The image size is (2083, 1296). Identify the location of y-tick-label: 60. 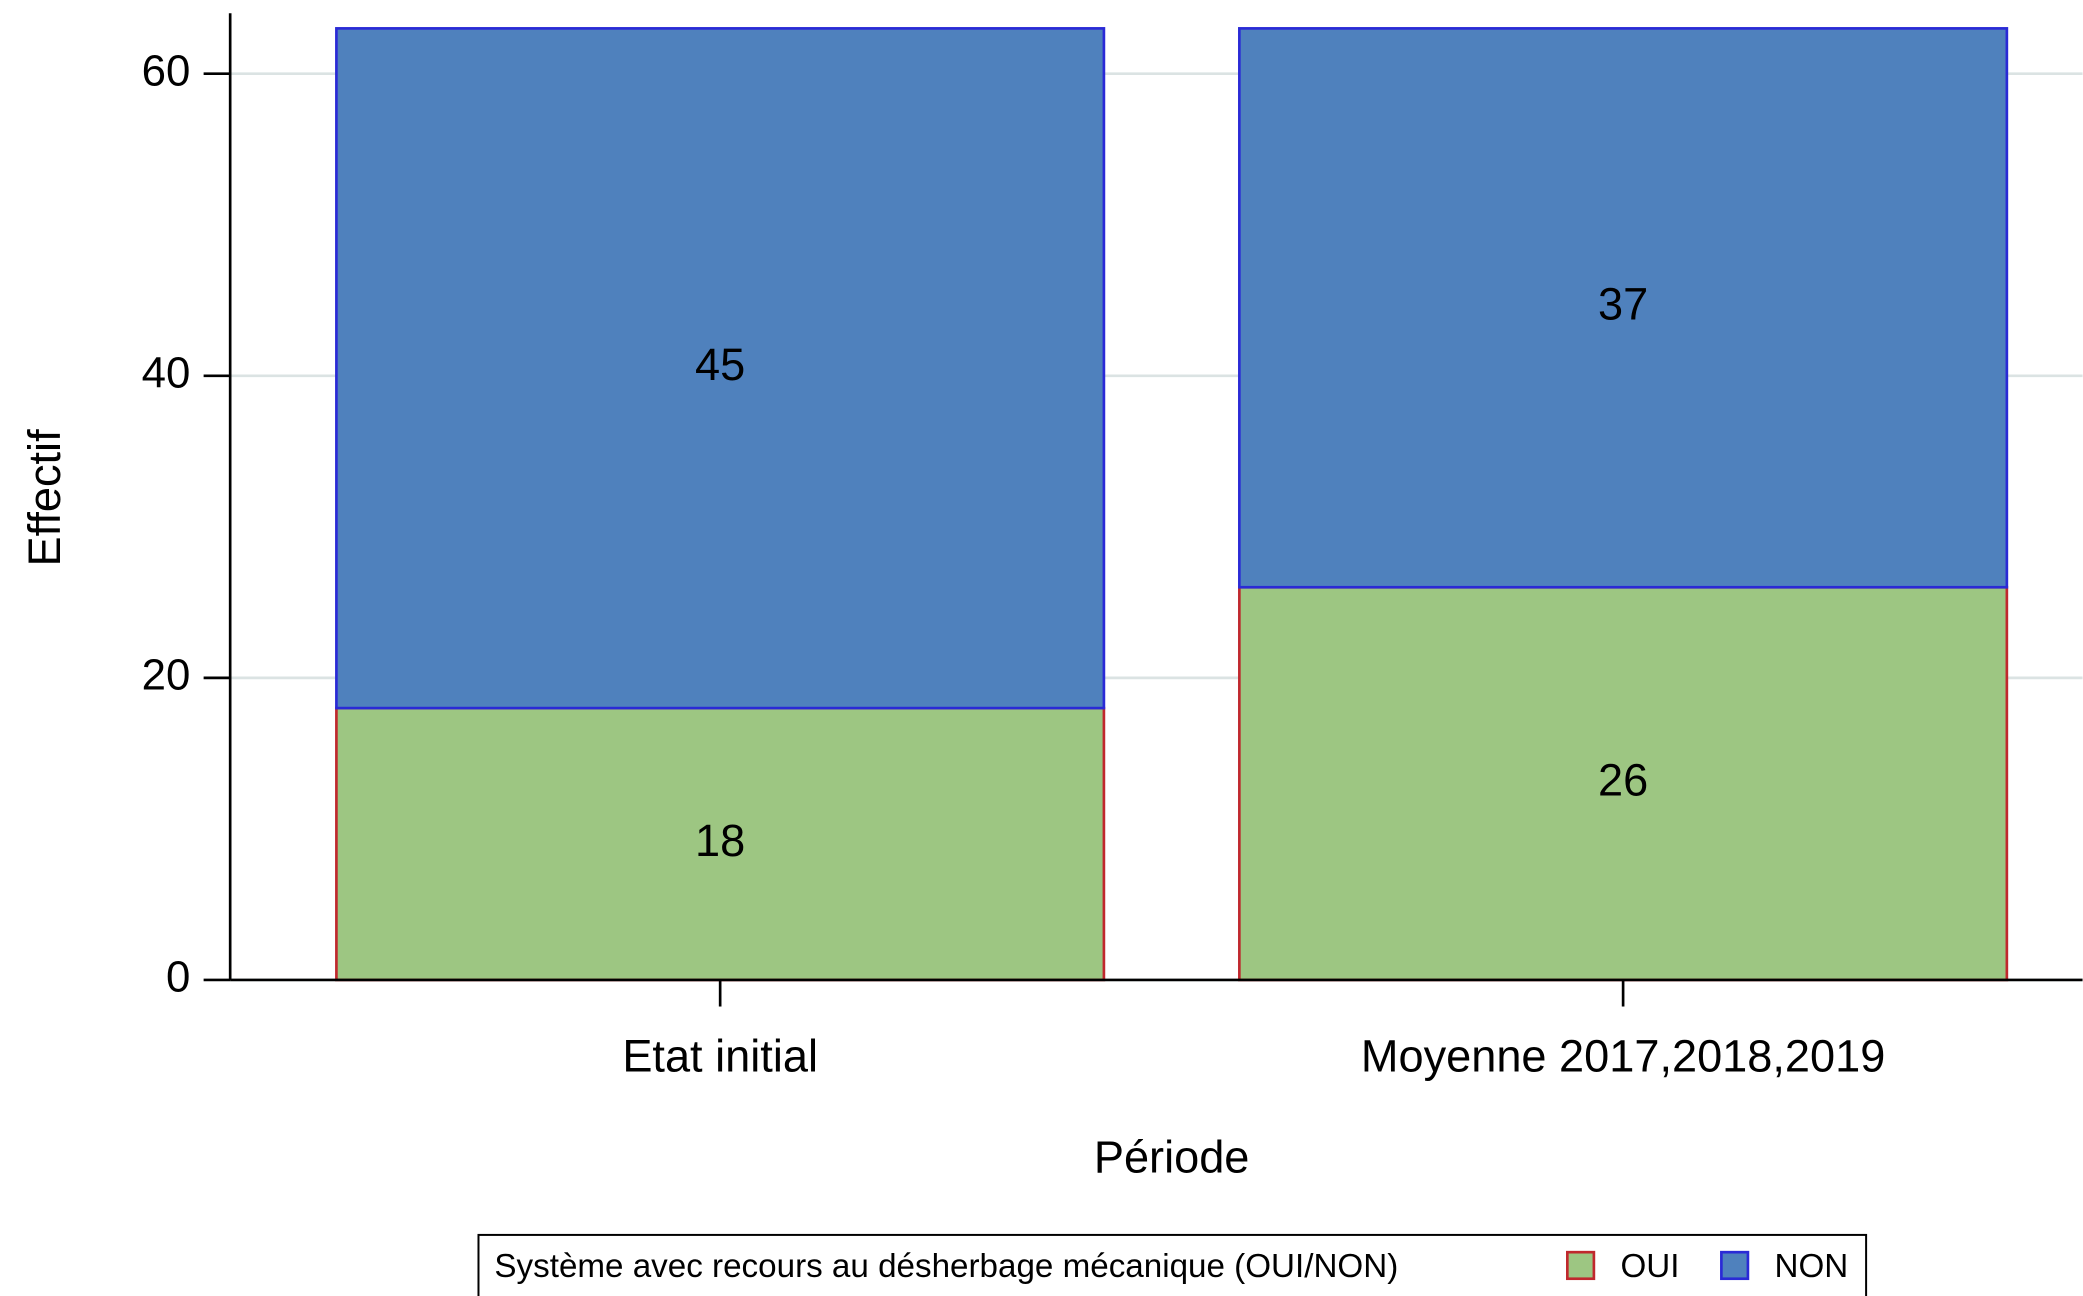
(166, 70).